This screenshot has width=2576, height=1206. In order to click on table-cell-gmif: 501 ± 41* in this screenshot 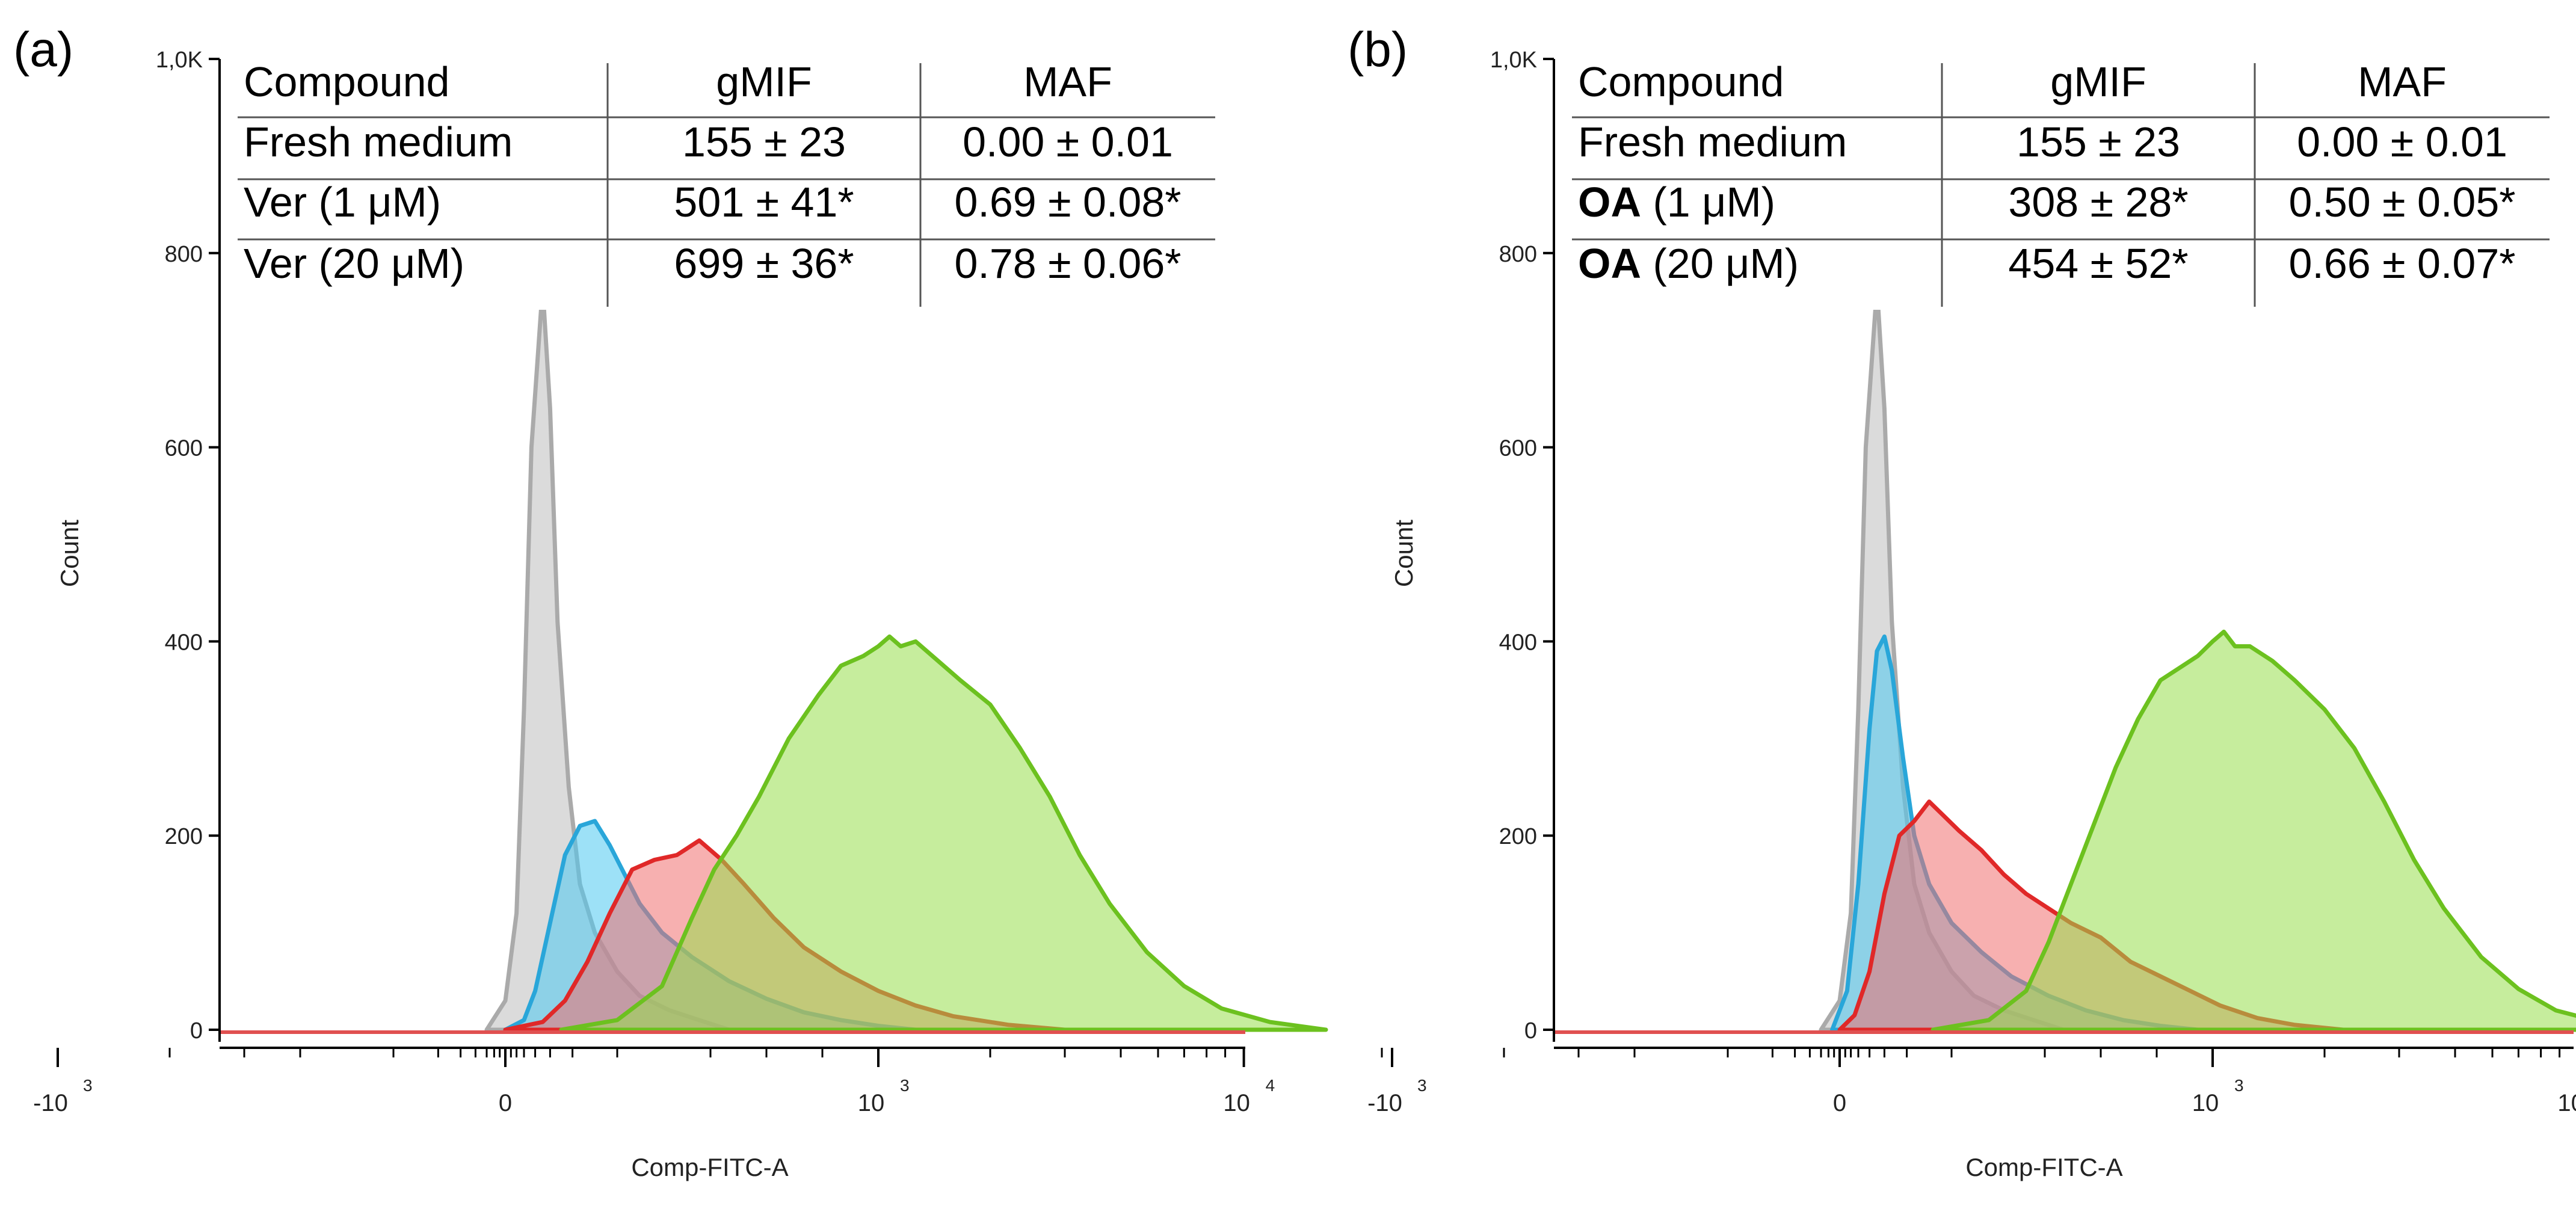, I will do `click(764, 202)`.